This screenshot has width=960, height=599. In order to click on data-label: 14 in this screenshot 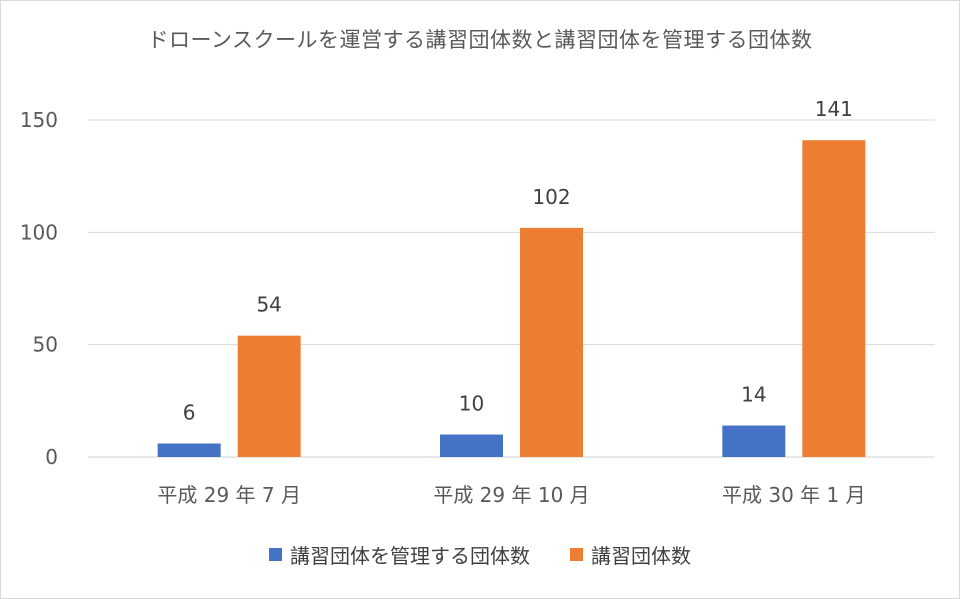, I will do `click(753, 395)`.